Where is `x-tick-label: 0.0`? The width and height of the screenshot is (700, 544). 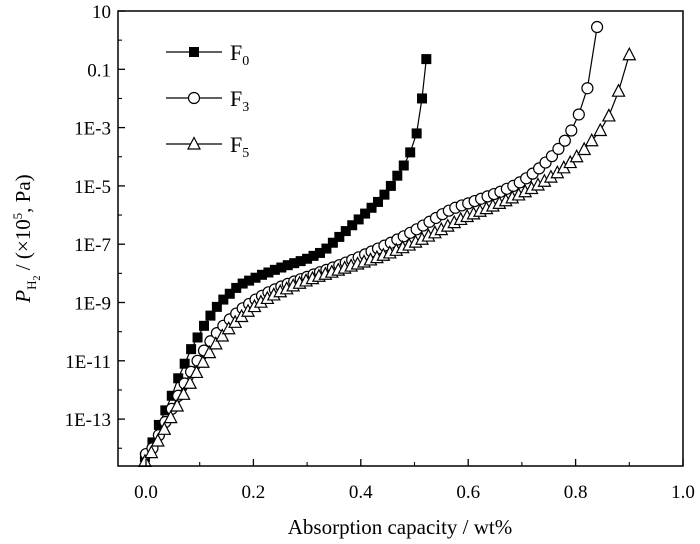 x-tick-label: 0.0 is located at coordinates (146, 492).